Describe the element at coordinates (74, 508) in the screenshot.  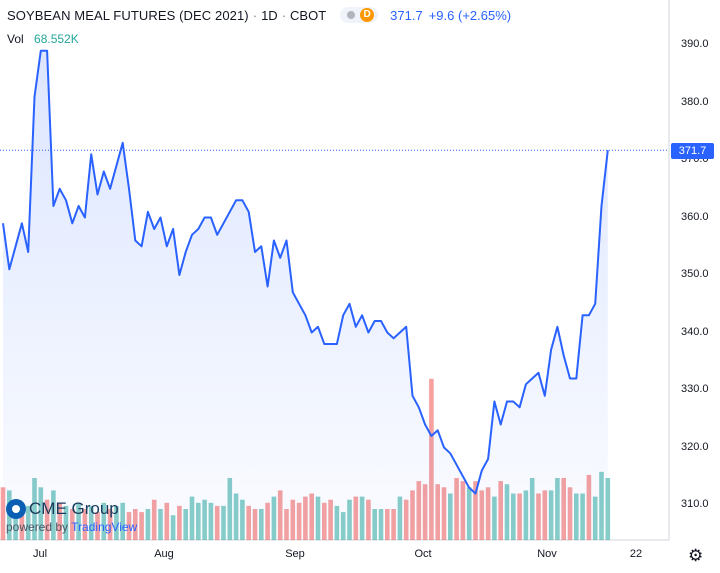
I see `logo-name: CME Group` at that location.